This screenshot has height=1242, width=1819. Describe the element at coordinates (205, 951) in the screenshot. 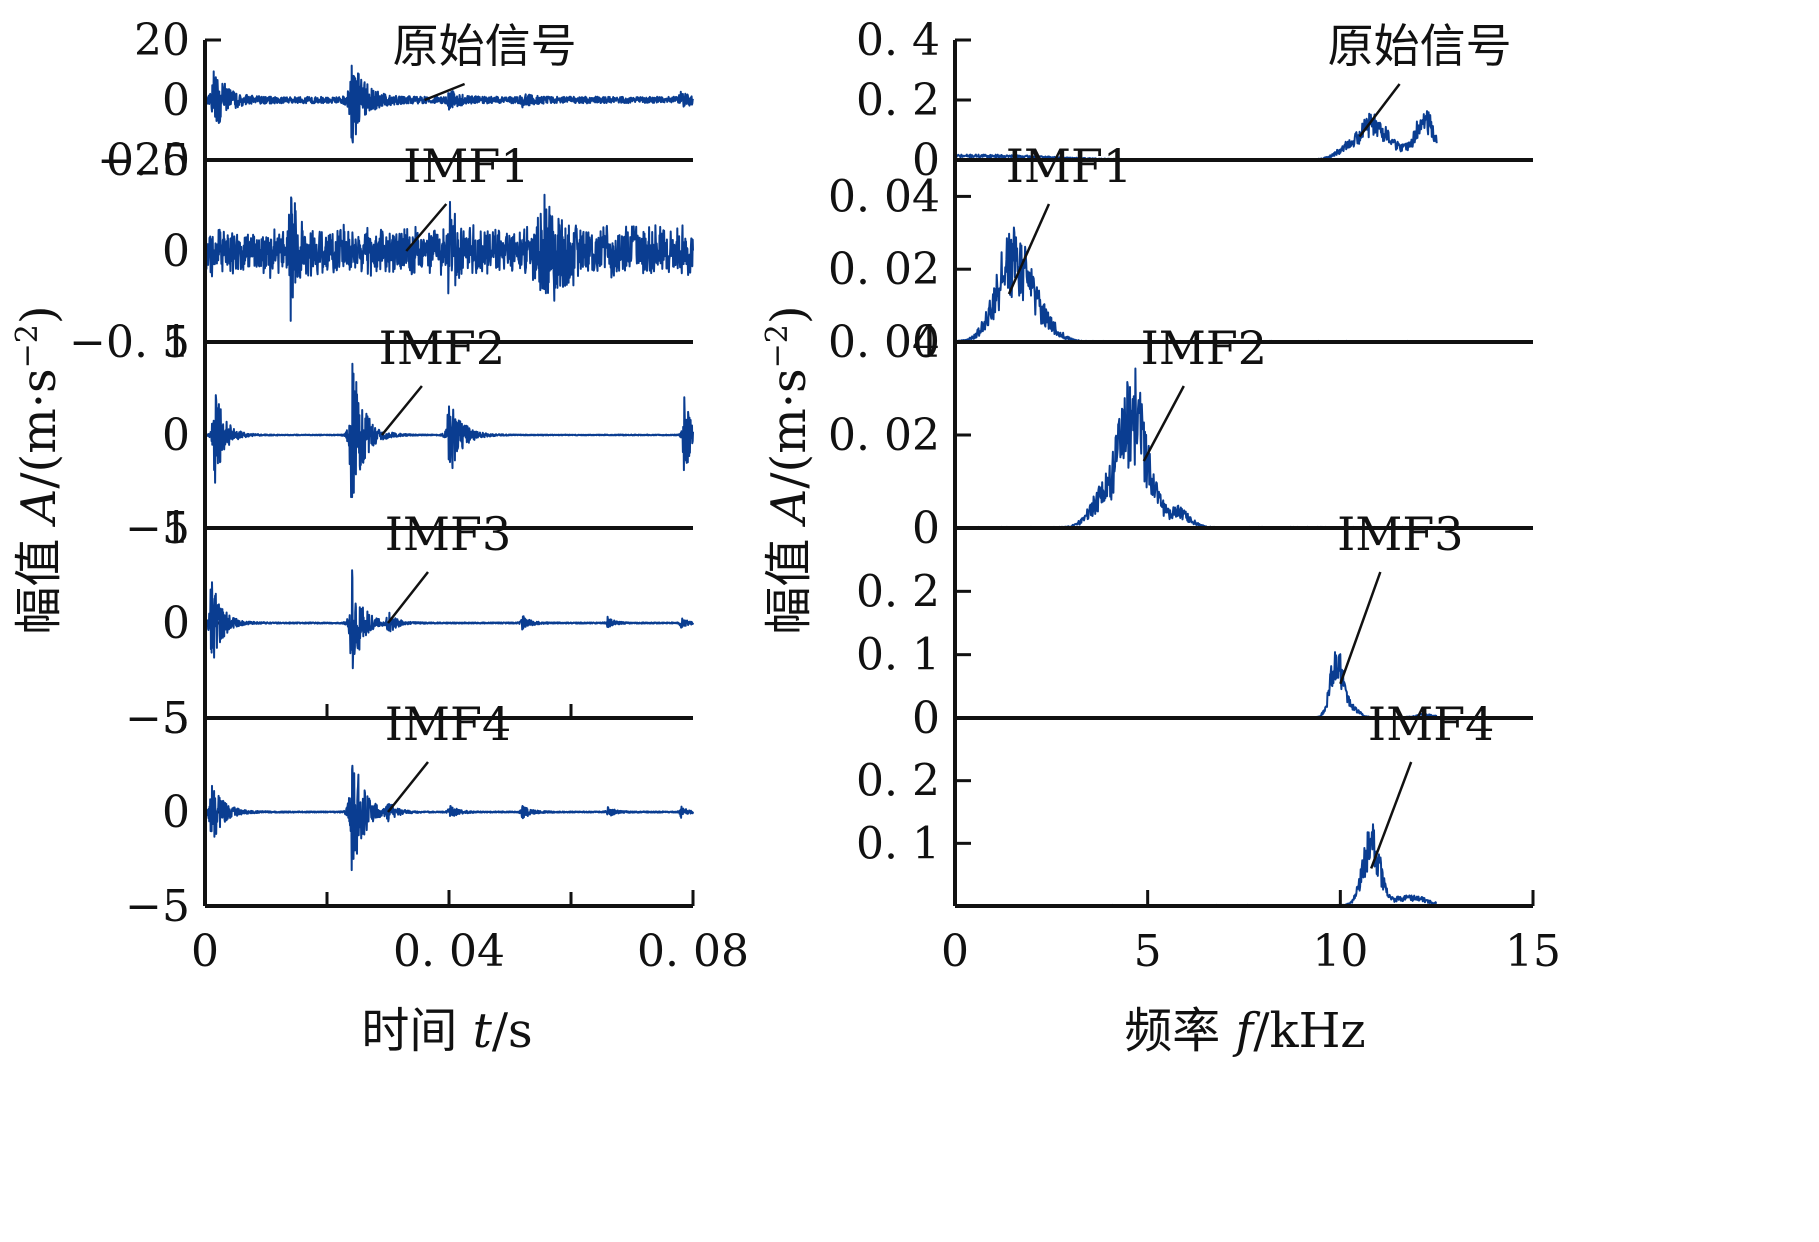

I see `time-xtick-label: 0` at that location.